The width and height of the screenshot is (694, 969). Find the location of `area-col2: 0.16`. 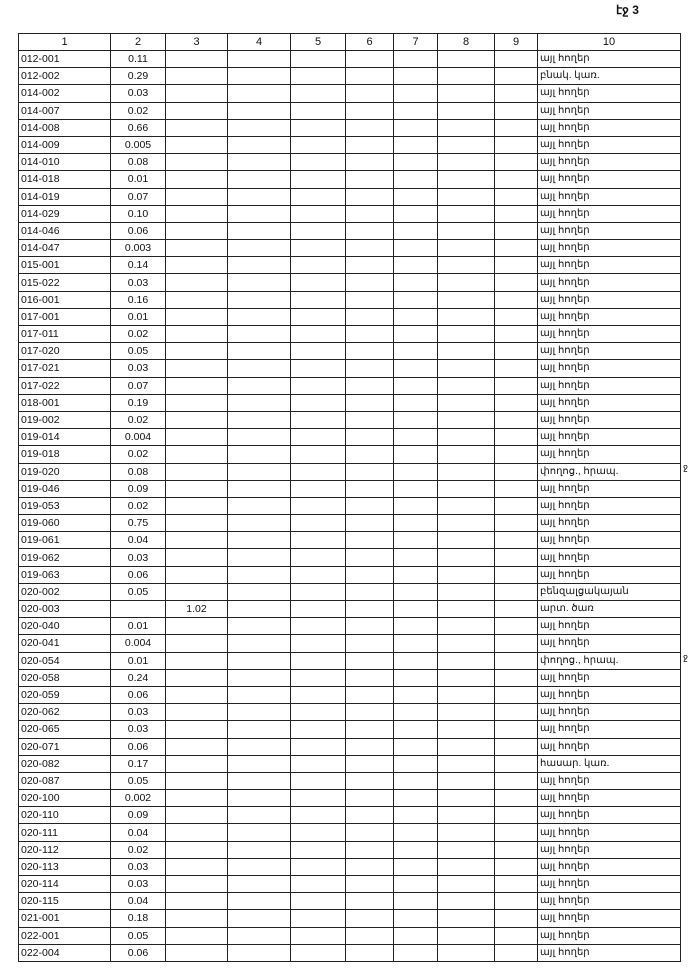

area-col2: 0.16 is located at coordinates (138, 299).